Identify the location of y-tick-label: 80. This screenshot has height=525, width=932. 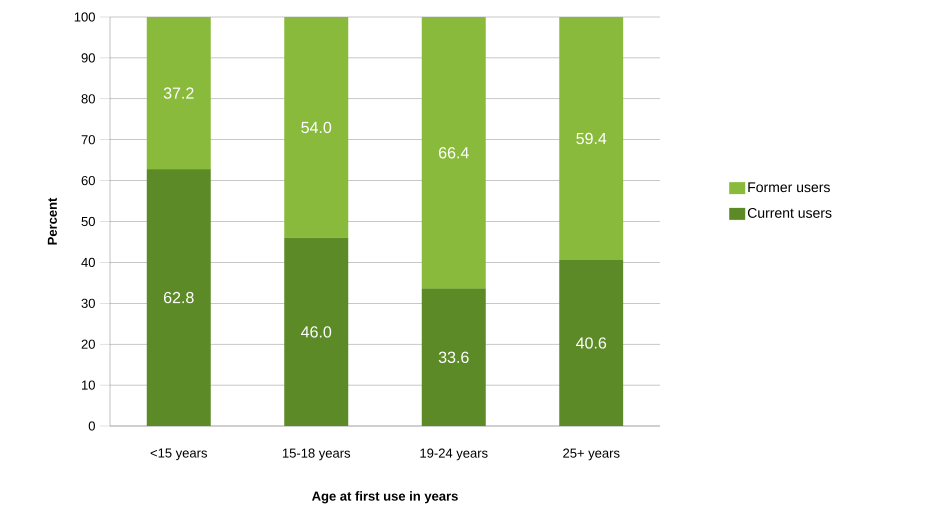
(88, 99).